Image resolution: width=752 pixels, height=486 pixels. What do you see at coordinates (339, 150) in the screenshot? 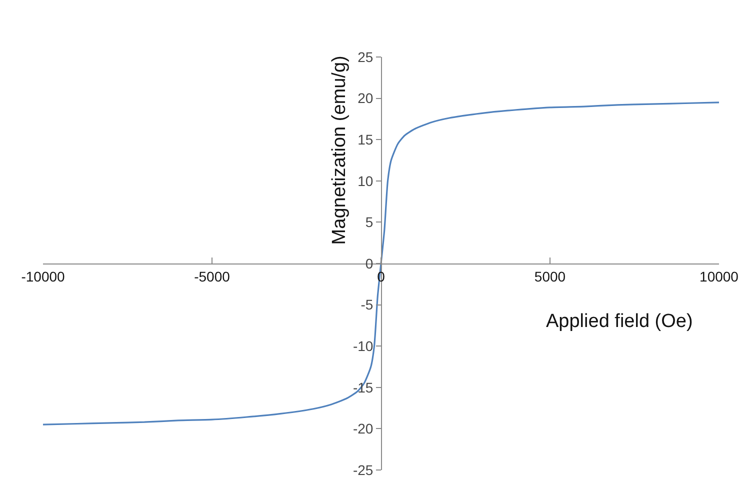
I see `y-axis-title: Magnetization (emu/g)` at bounding box center [339, 150].